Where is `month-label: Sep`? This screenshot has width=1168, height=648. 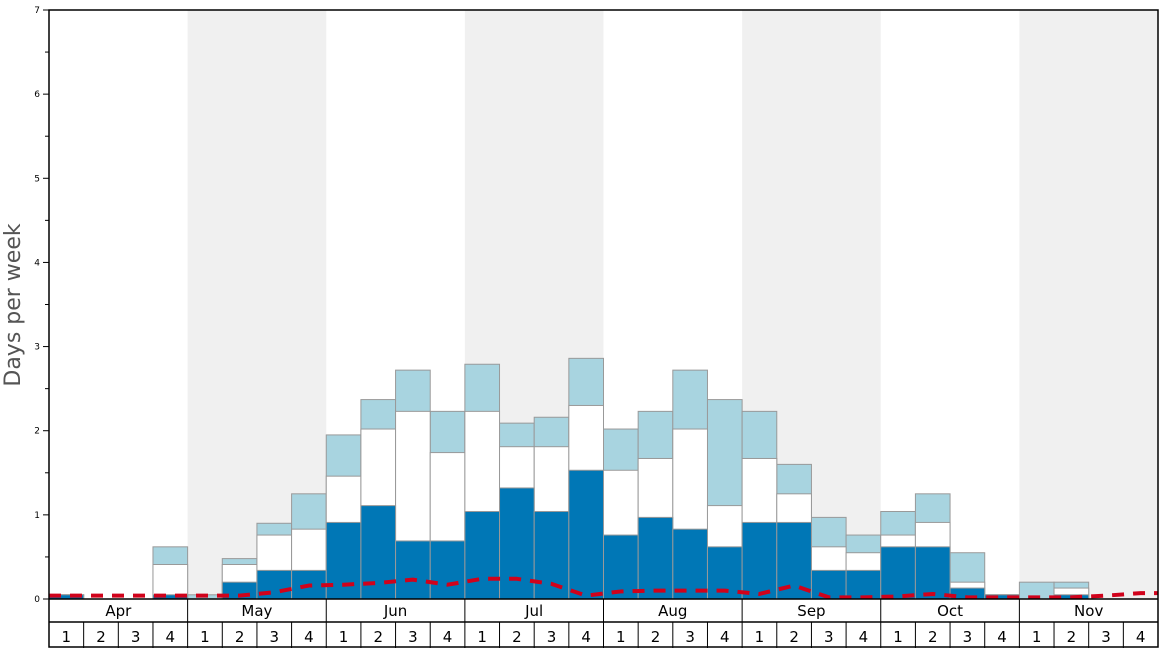
month-label: Sep is located at coordinates (811, 611).